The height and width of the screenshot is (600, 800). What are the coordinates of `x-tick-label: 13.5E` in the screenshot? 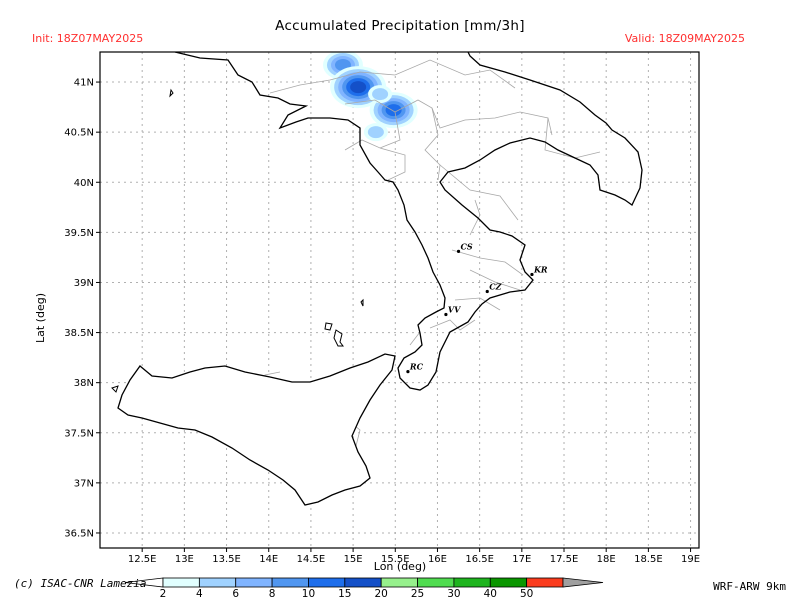 It's located at (226, 559).